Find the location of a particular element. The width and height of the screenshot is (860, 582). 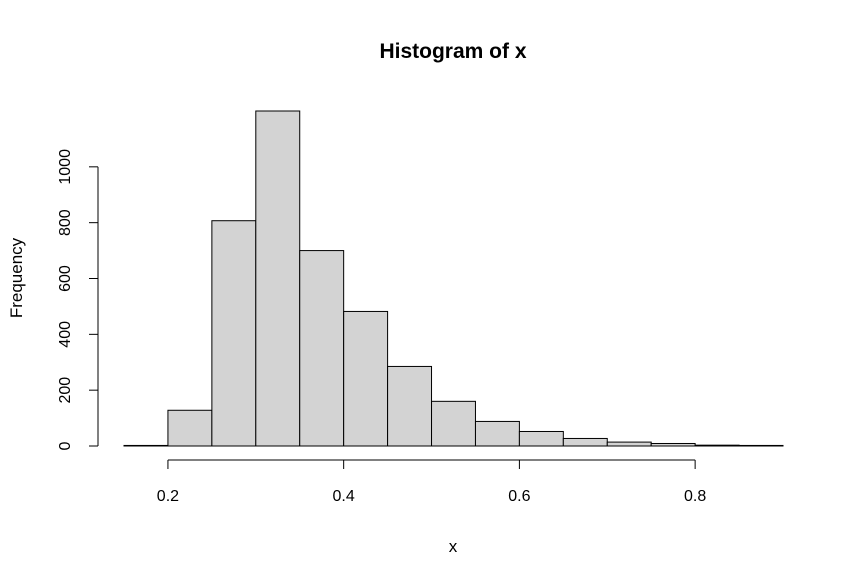

y-tick-label: 0 is located at coordinates (65, 445).